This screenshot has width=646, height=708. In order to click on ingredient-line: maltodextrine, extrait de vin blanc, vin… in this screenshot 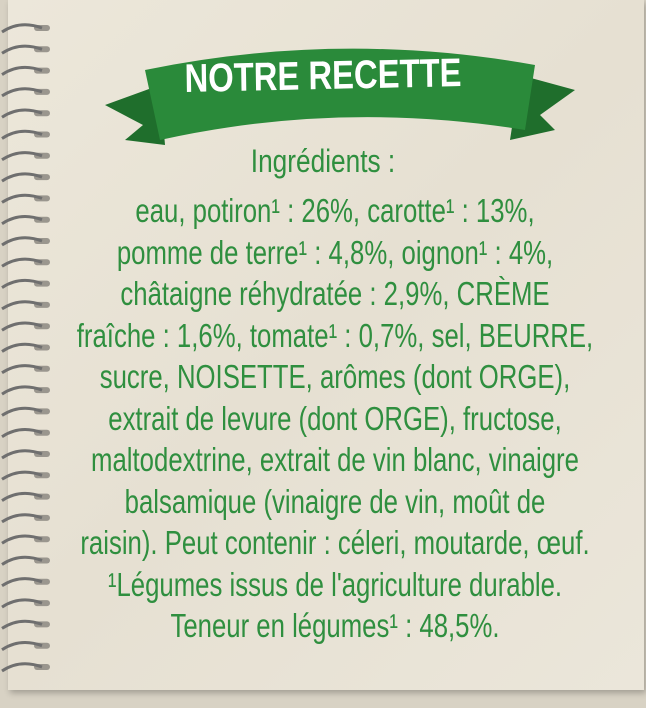, I will do `click(335, 459)`.